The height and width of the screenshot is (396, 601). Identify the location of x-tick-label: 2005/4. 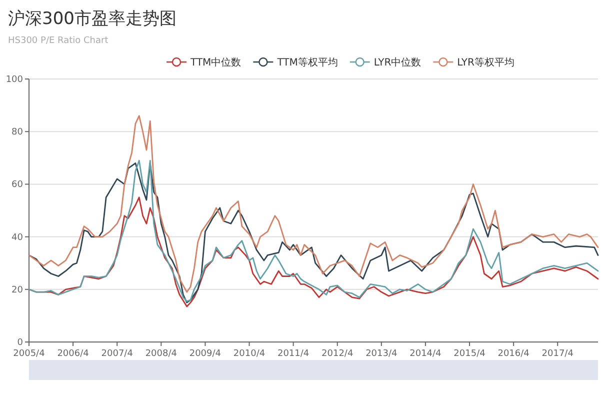
(29, 354).